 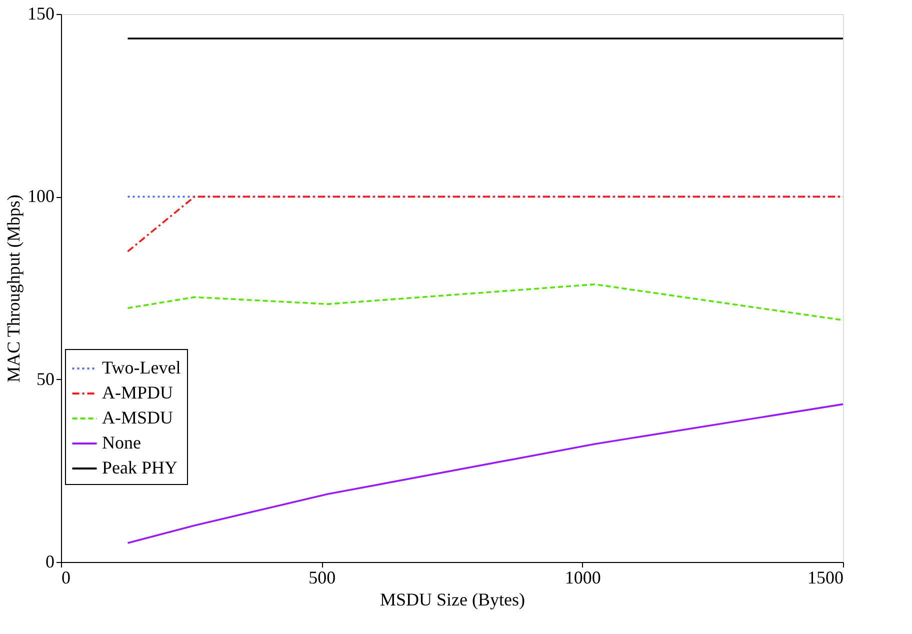 I want to click on y-tick-label: 100, so click(x=41, y=196).